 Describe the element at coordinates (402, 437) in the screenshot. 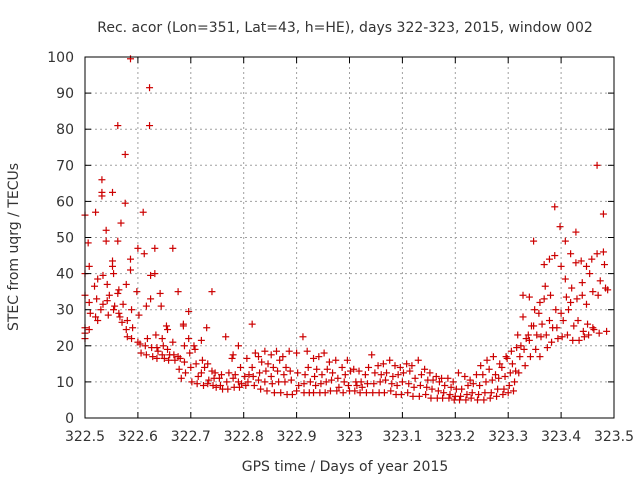

I see `x-tick-label: 323.1` at that location.